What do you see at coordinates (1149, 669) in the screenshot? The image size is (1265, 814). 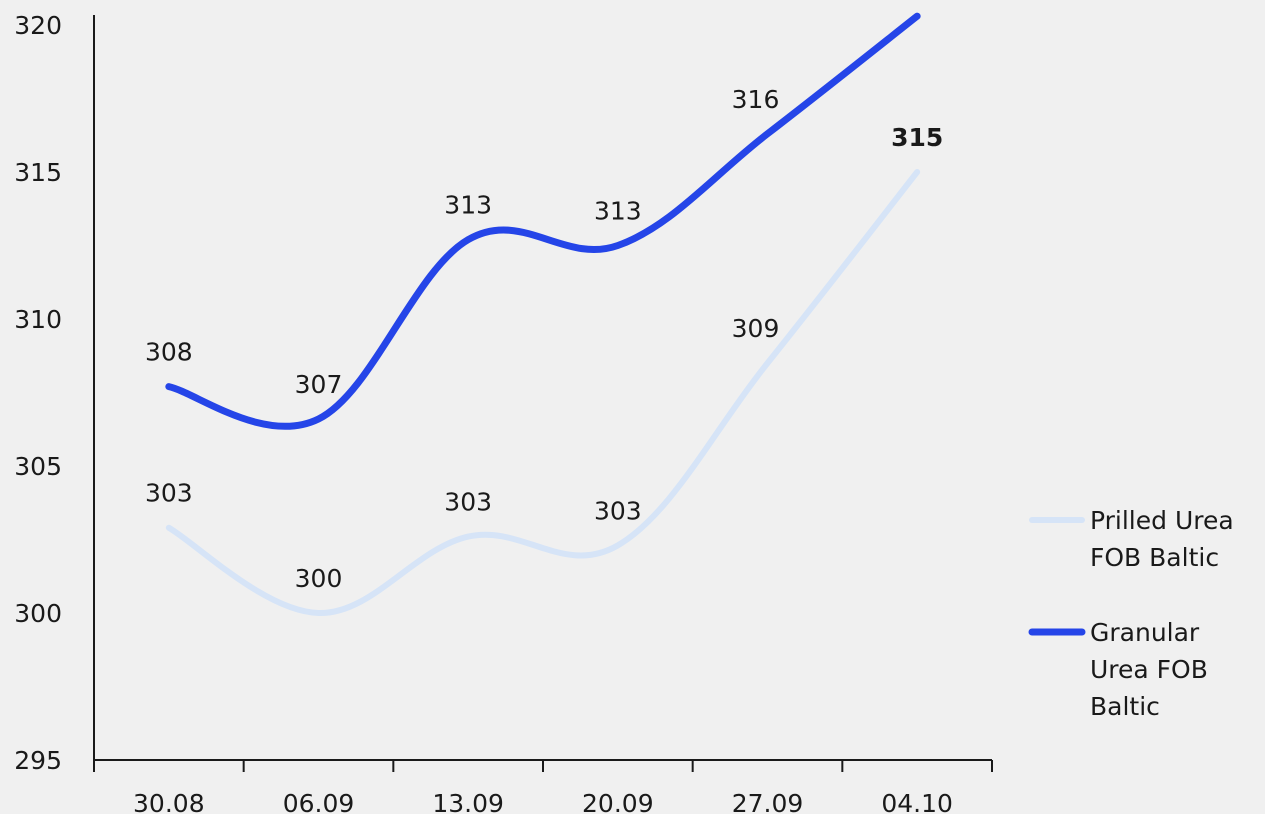 I see `legend-label: Granular Urea FOB Baltic` at bounding box center [1149, 669].